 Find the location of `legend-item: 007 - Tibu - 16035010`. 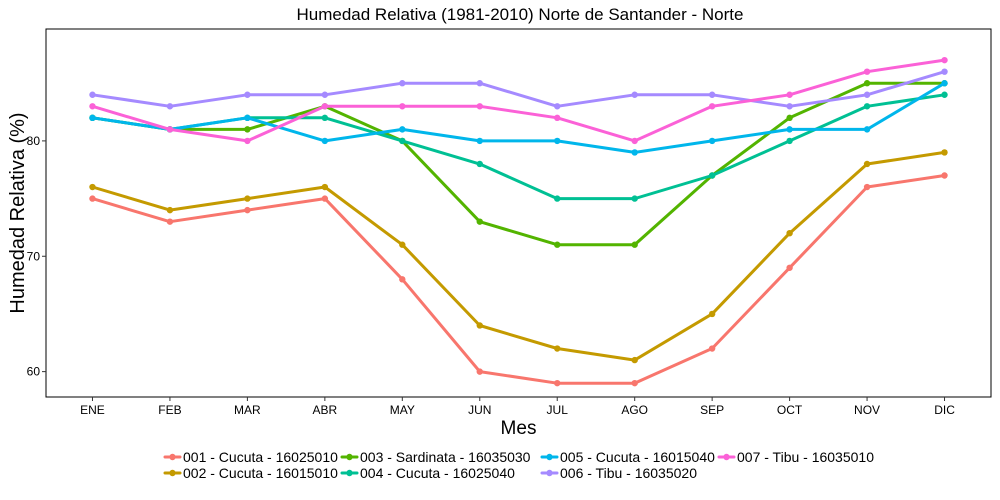

legend-item: 007 - Tibu - 16035010 is located at coordinates (795, 457).